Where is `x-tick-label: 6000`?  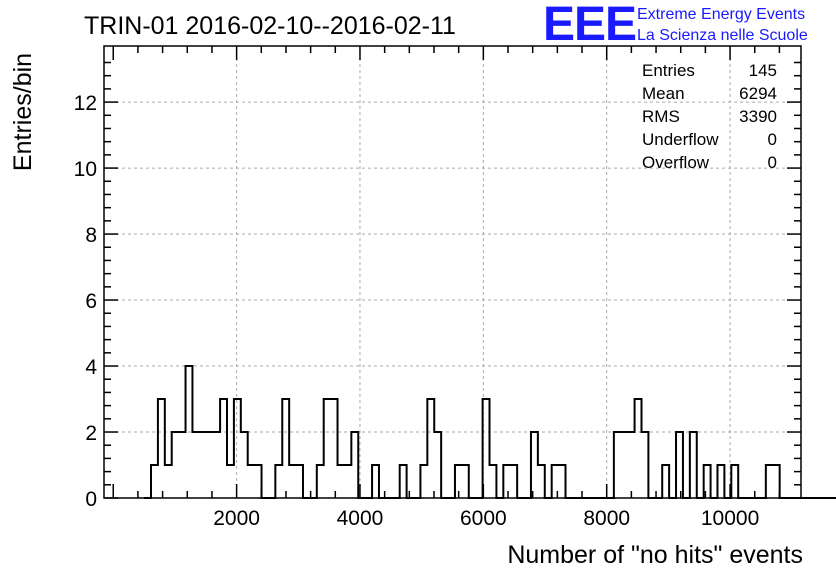
x-tick-label: 6000 is located at coordinates (483, 518).